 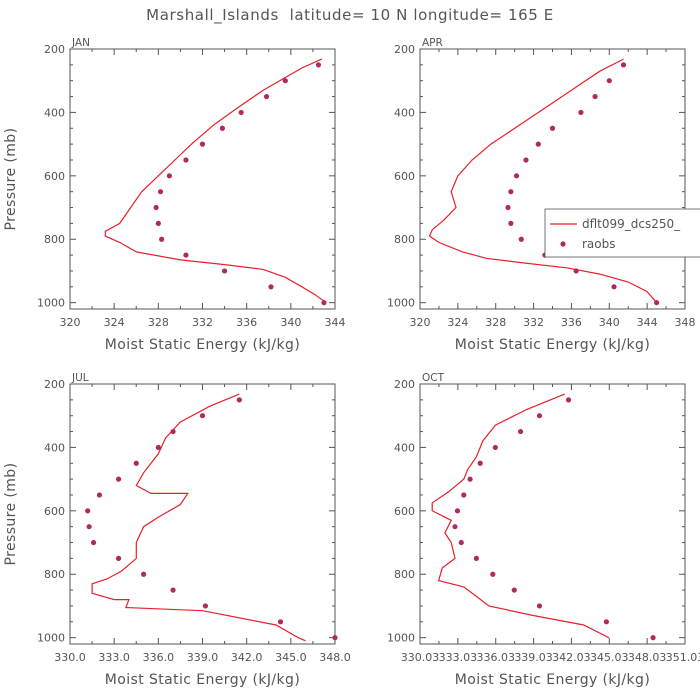 I want to click on x-tick-label: 345.0, so click(x=291, y=657).